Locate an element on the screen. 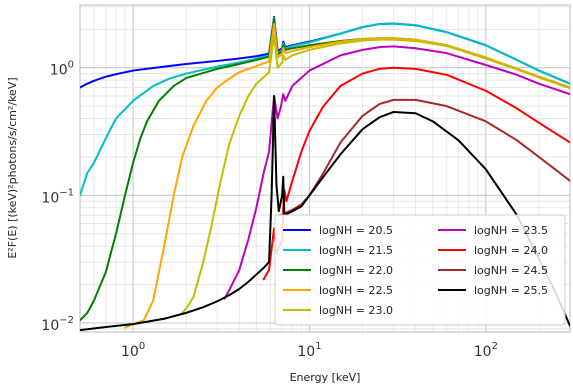 This screenshot has width=573, height=388. x-tick-label-1: 10¹ is located at coordinates (309, 350).